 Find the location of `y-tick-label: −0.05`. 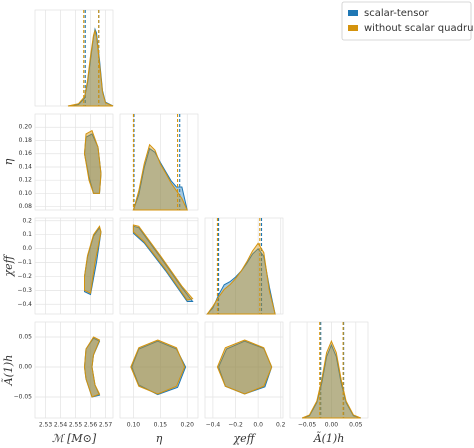

y-tick-label: −0.05 is located at coordinates (23, 397).